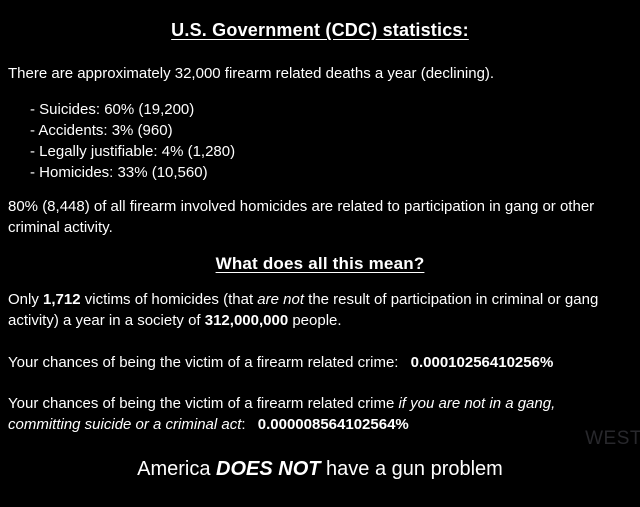 The height and width of the screenshot is (507, 640). What do you see at coordinates (177, 469) in the screenshot?
I see `conclusion-text-1: America` at bounding box center [177, 469].